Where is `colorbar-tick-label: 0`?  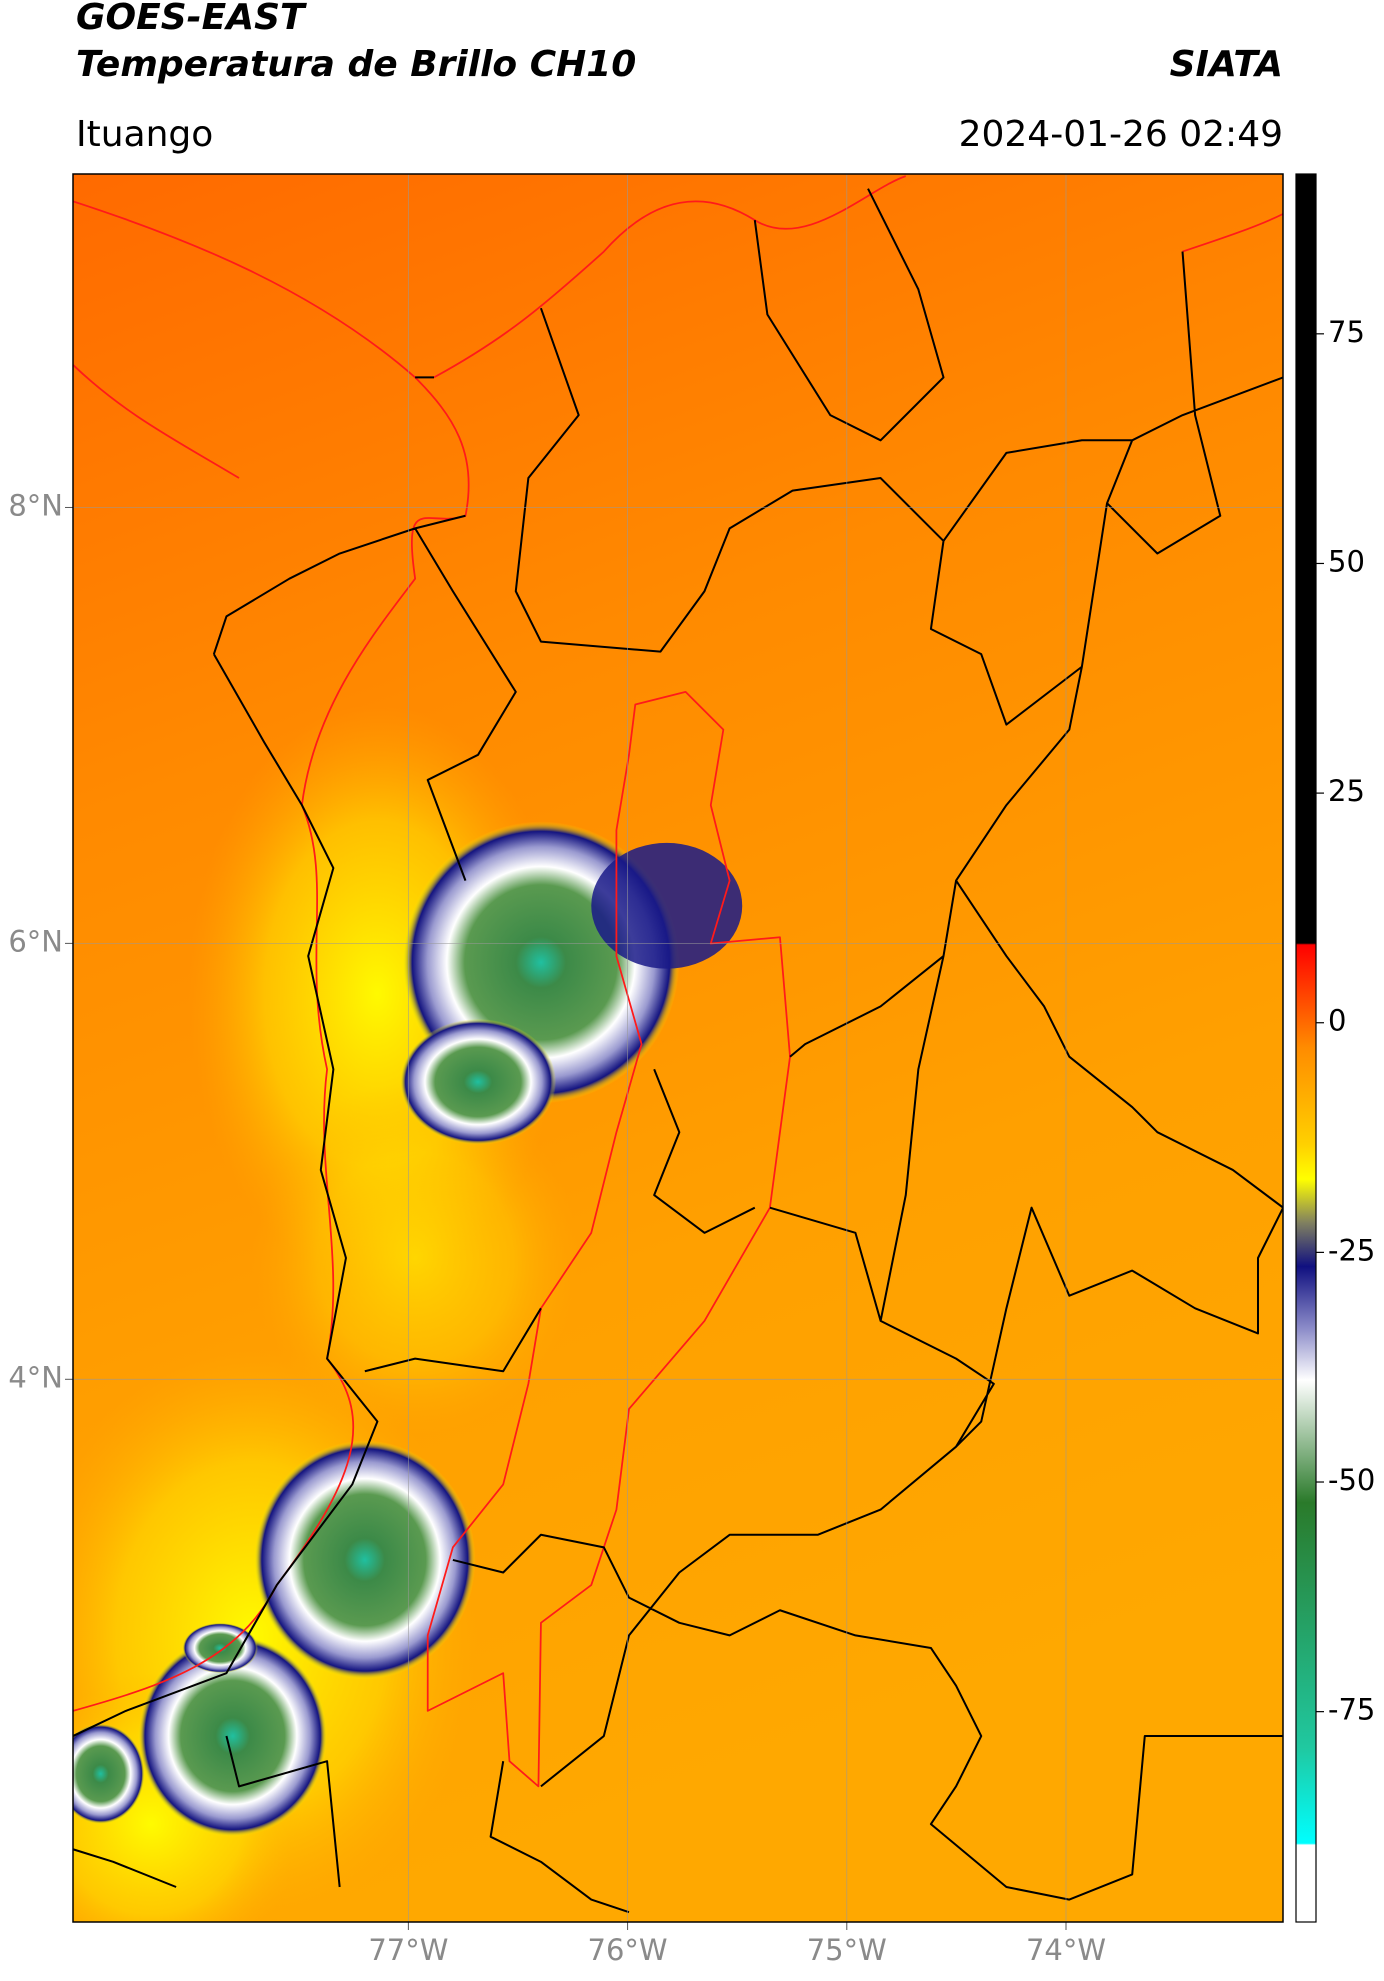
colorbar-tick-label: 0 is located at coordinates (1337, 1021).